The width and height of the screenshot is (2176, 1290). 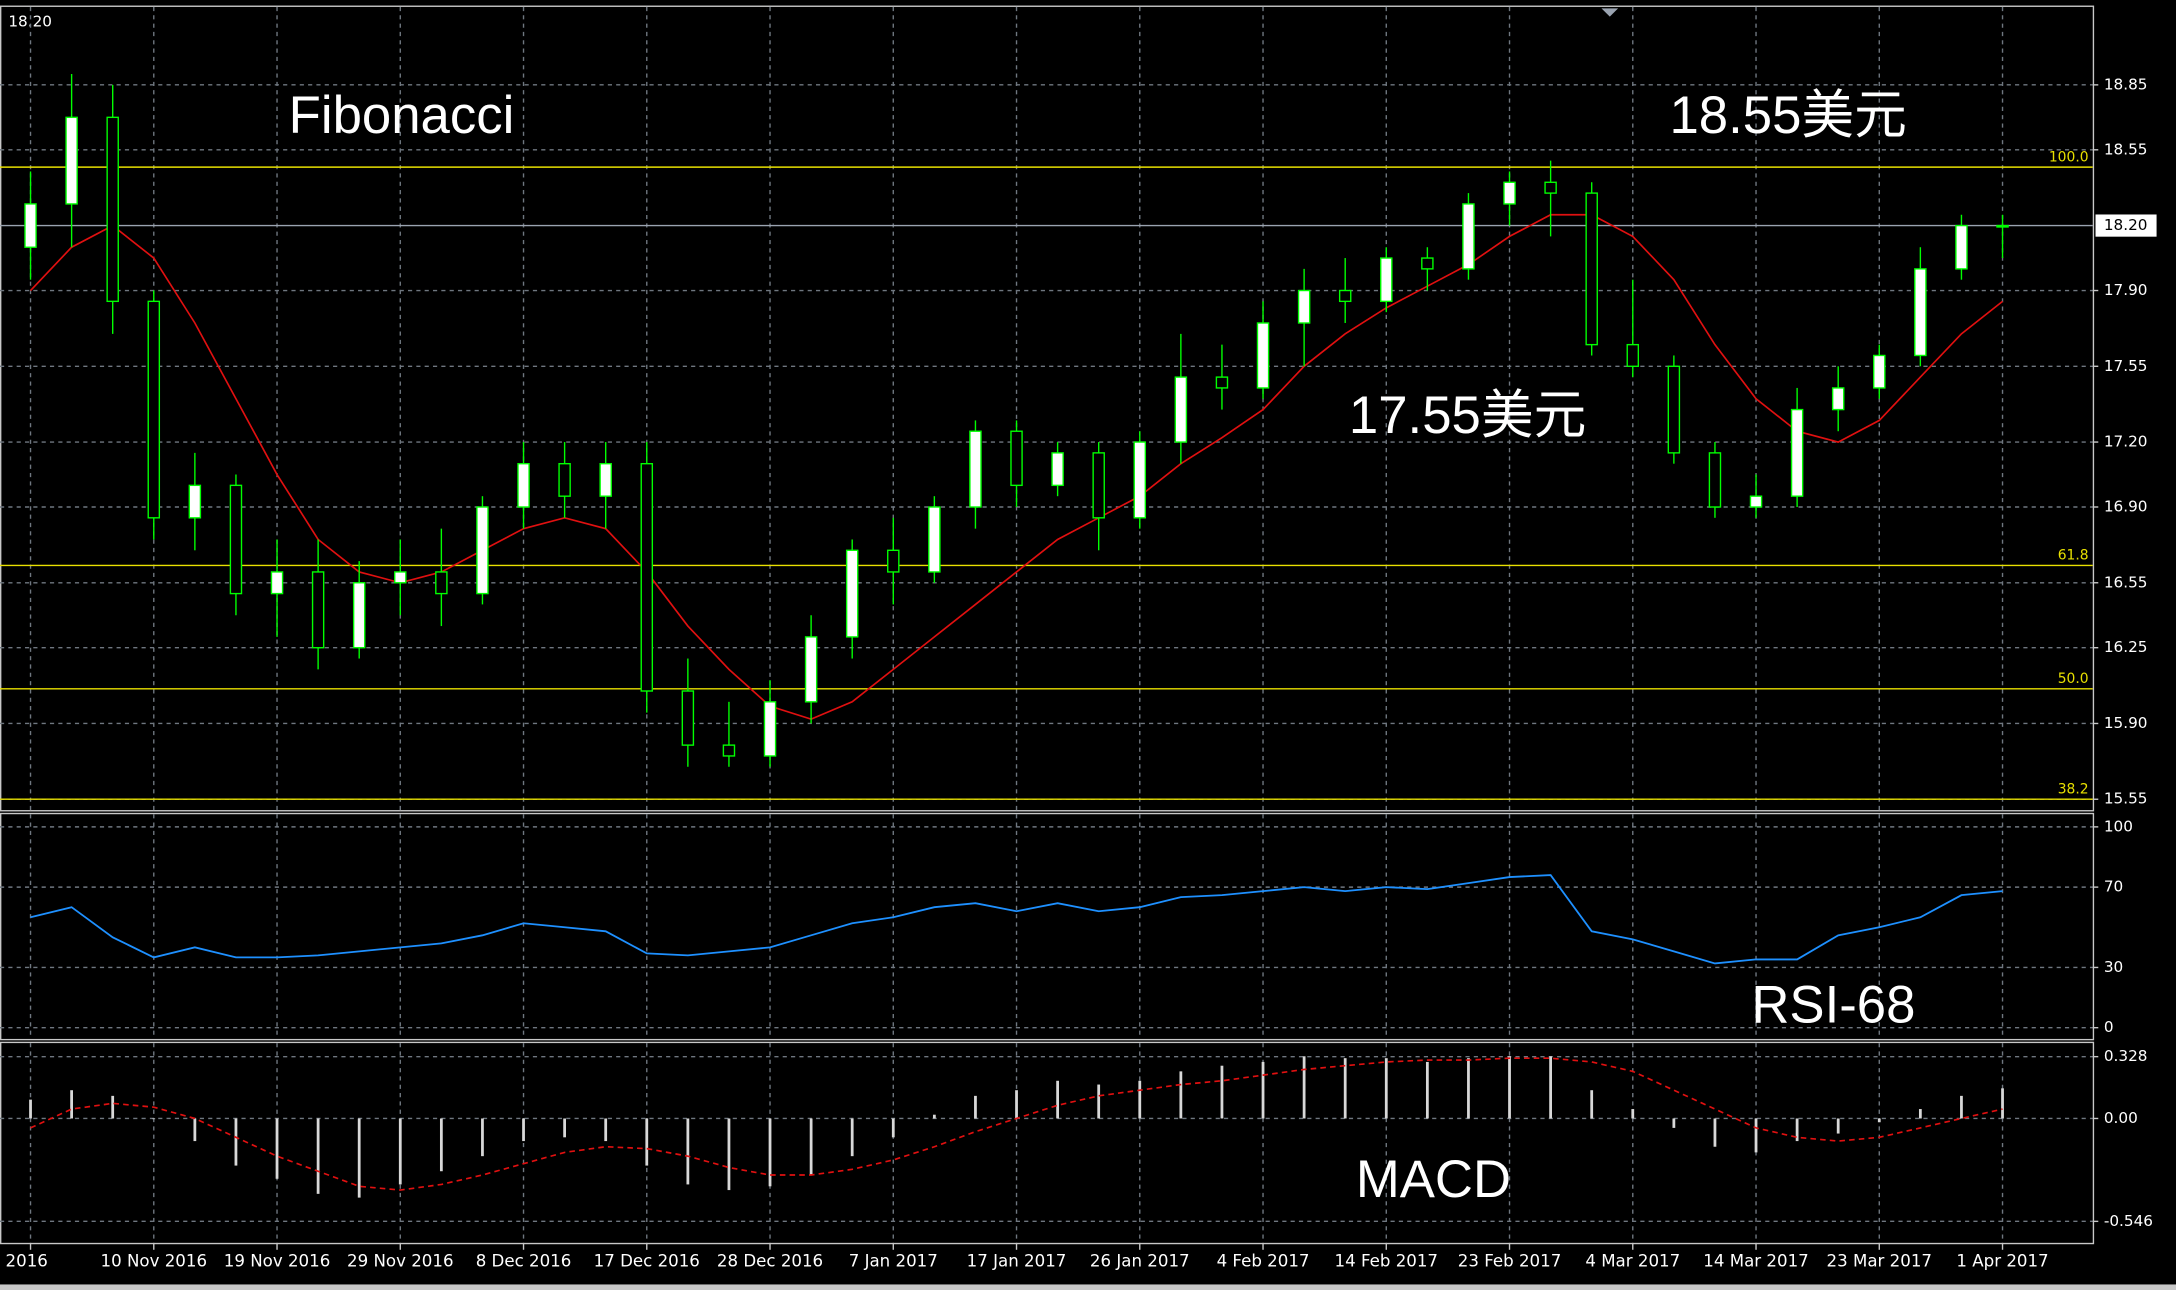 I want to click on x-tick-label: 10 Nov 2016, so click(x=154, y=1261).